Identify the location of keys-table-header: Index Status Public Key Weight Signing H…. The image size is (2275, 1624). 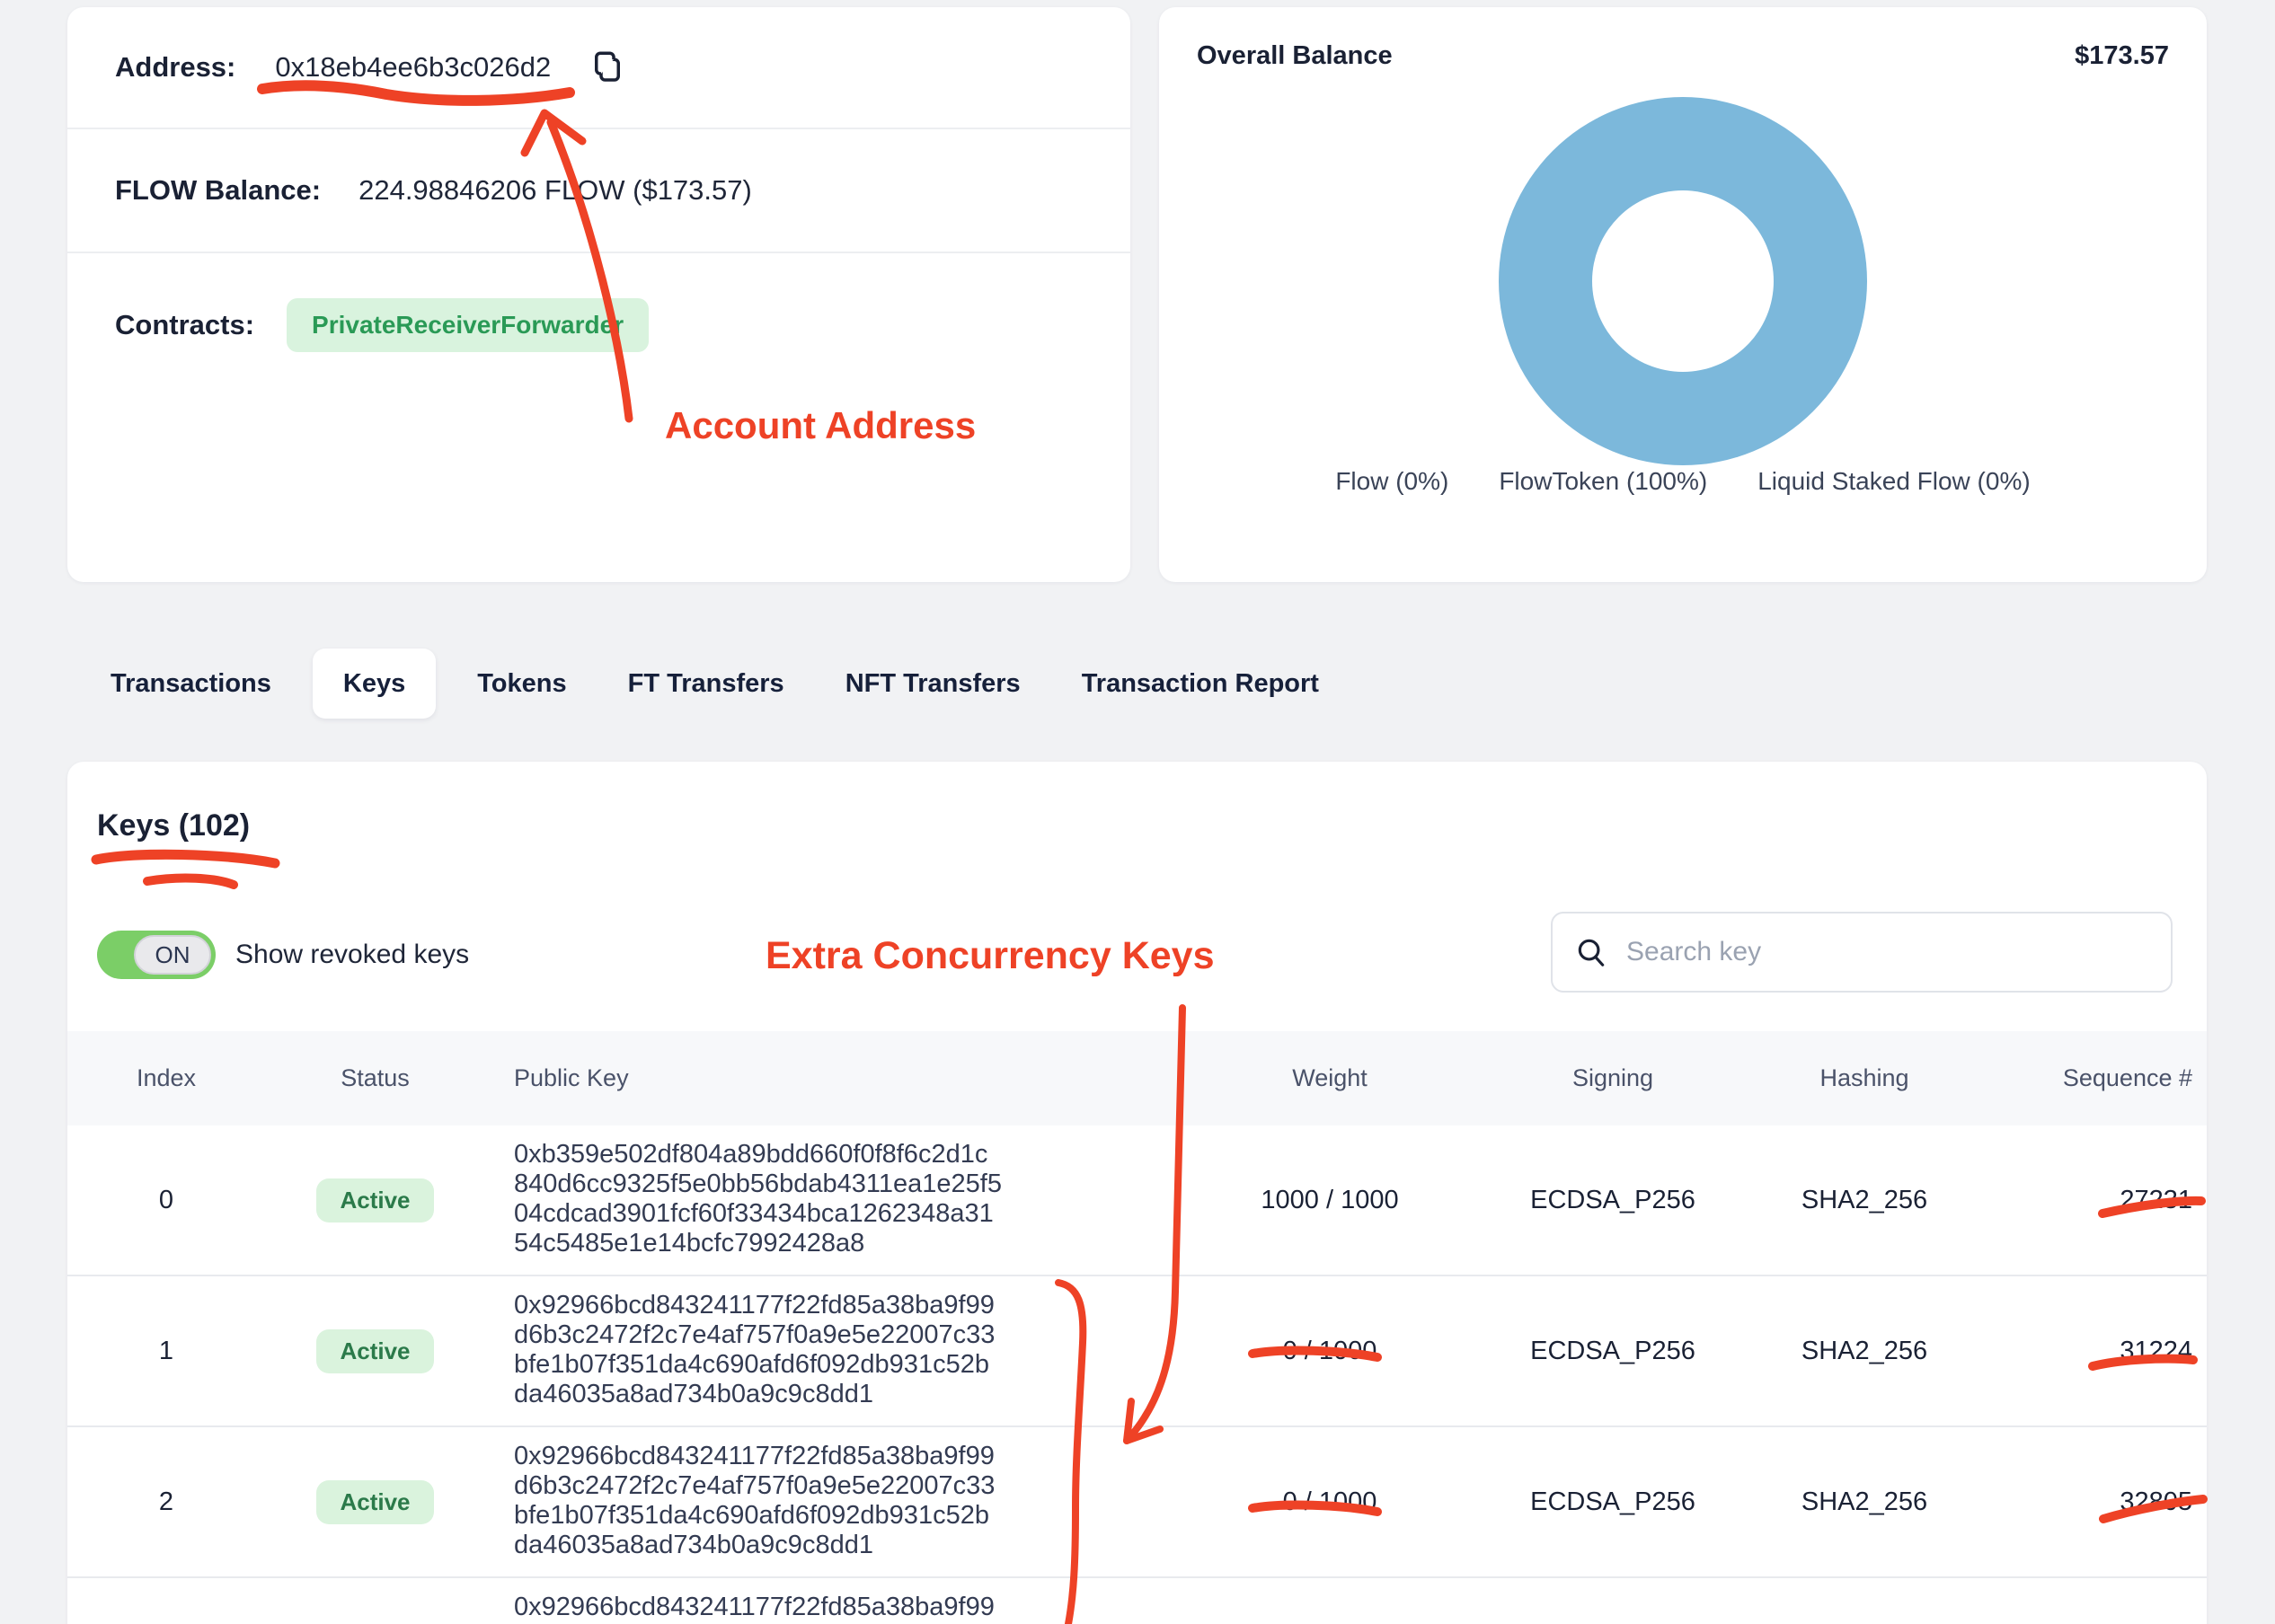
(1137, 1078).